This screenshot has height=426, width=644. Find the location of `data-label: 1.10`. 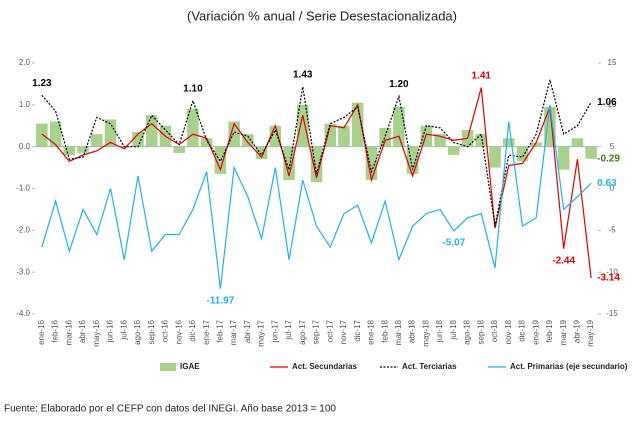

data-label: 1.10 is located at coordinates (193, 88).